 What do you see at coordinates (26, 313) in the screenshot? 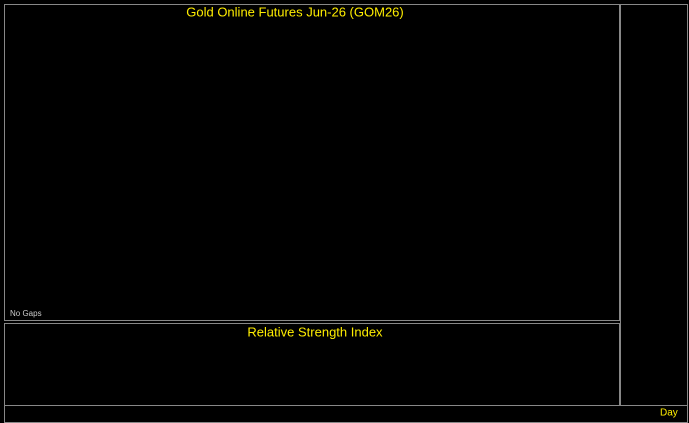
I see `note: No Gaps` at bounding box center [26, 313].